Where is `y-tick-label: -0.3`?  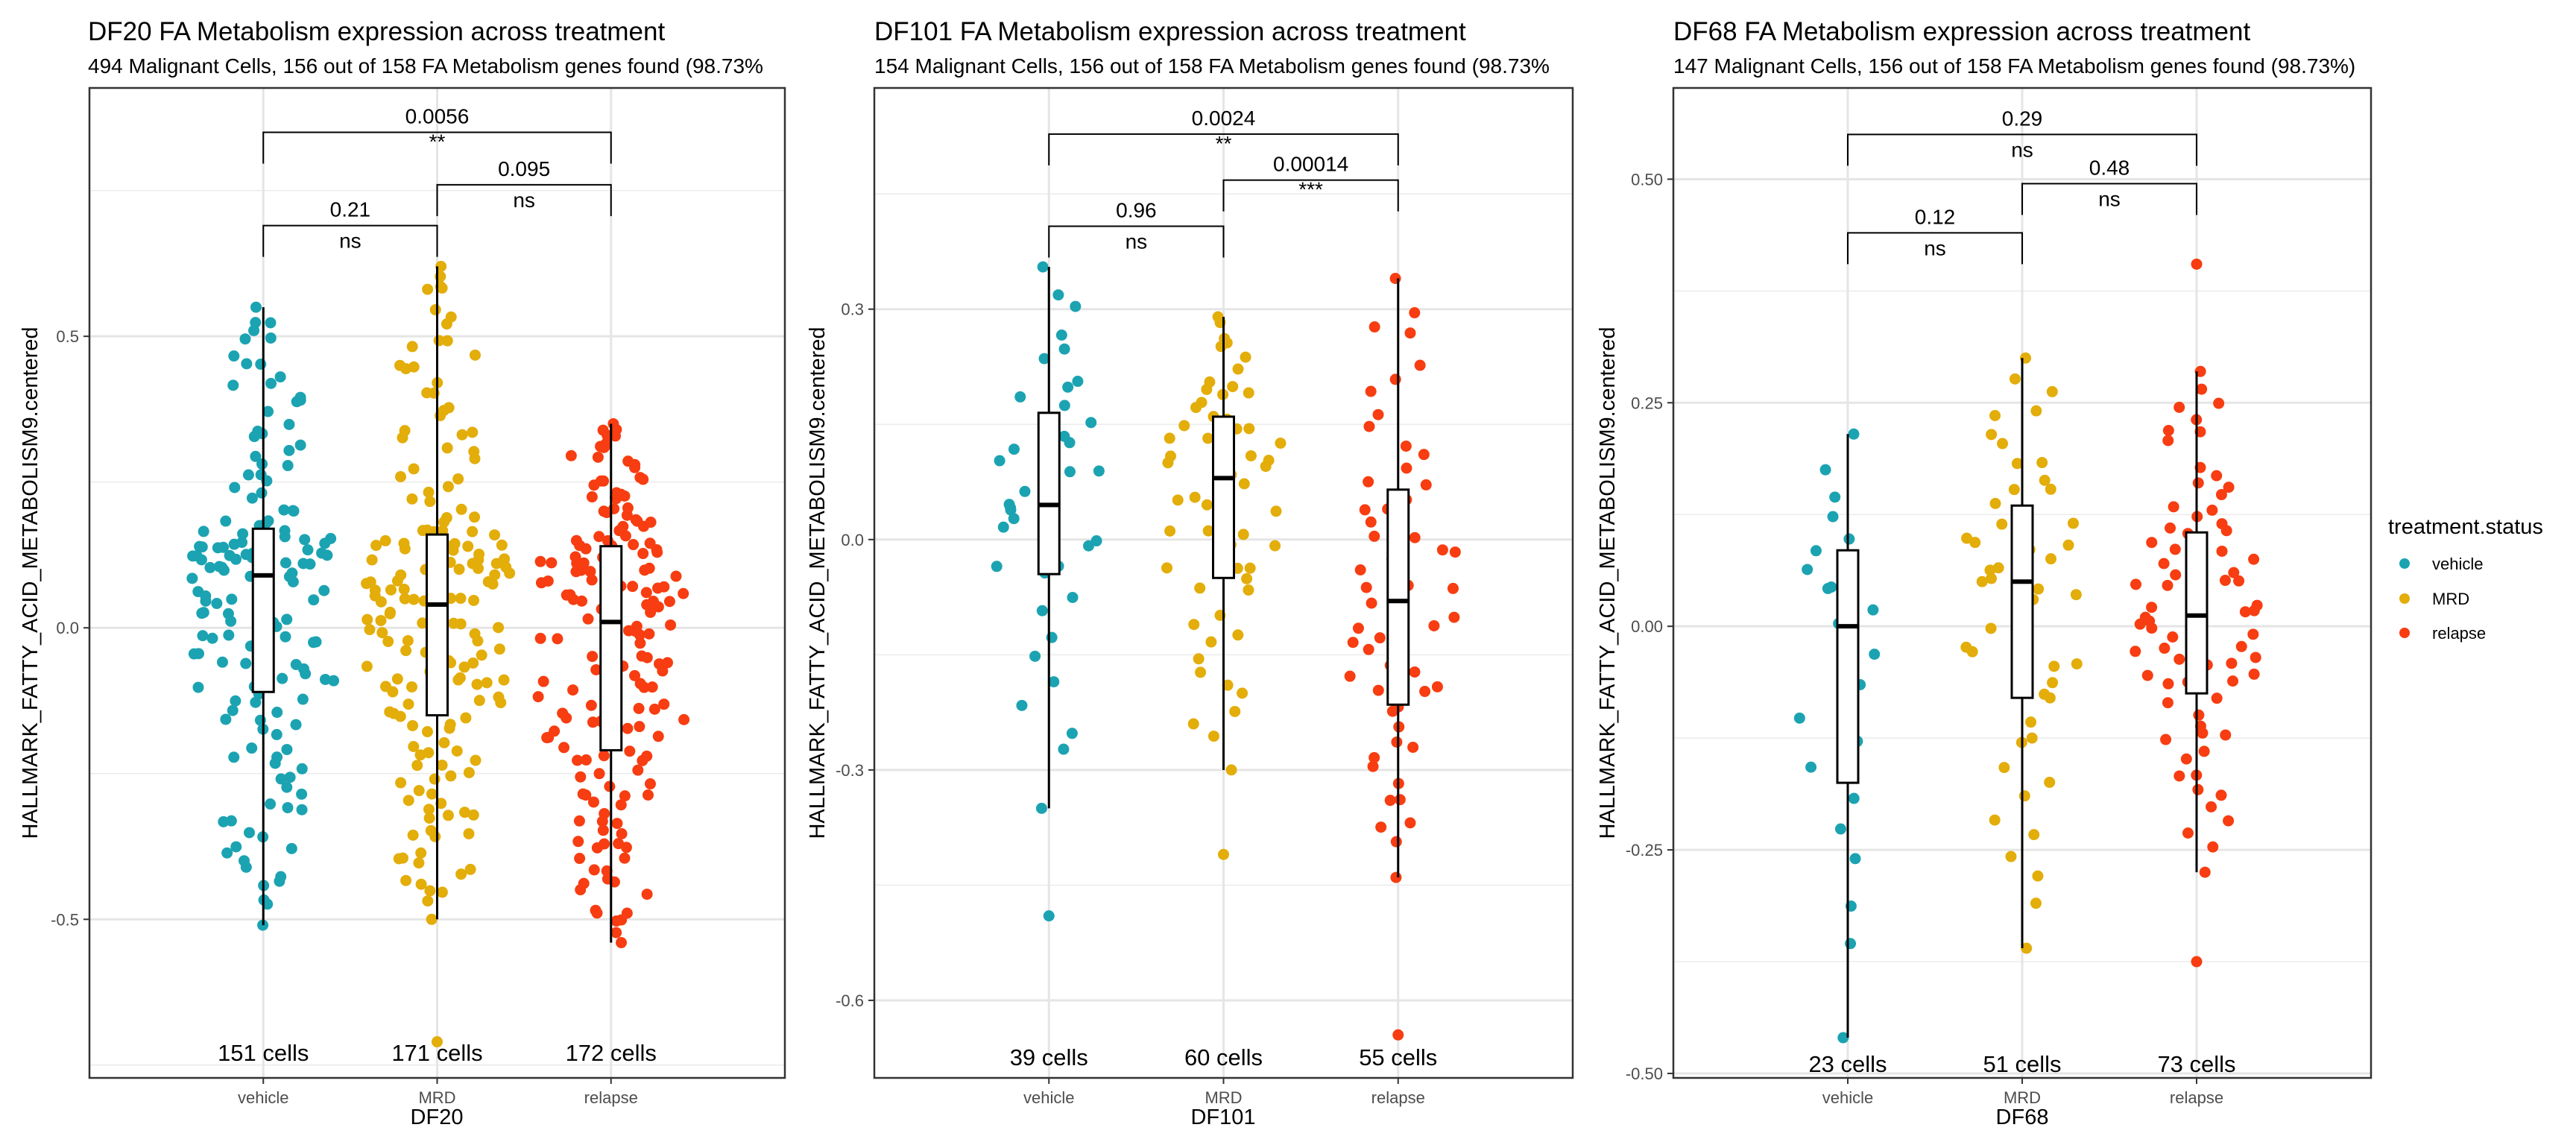 y-tick-label: -0.3 is located at coordinates (850, 770).